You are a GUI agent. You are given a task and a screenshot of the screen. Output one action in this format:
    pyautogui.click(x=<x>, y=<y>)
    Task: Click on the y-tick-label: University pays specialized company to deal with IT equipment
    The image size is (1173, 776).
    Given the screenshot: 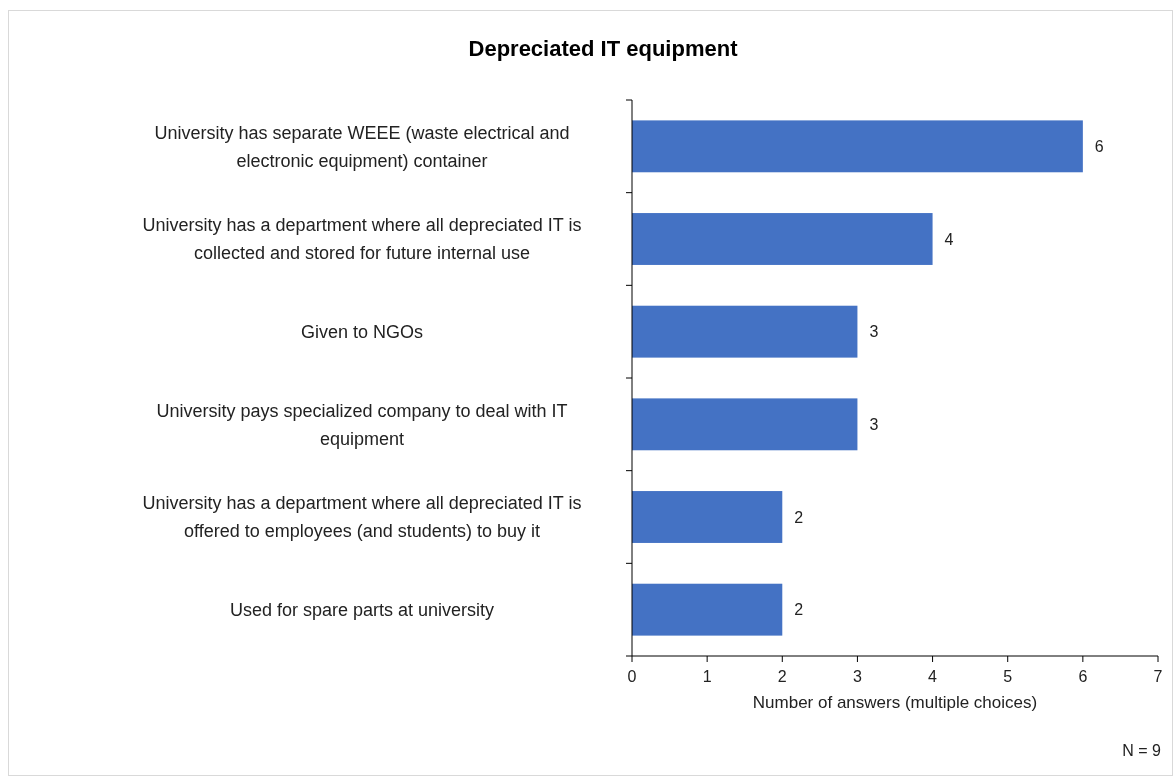 What is the action you would take?
    pyautogui.click(x=362, y=424)
    